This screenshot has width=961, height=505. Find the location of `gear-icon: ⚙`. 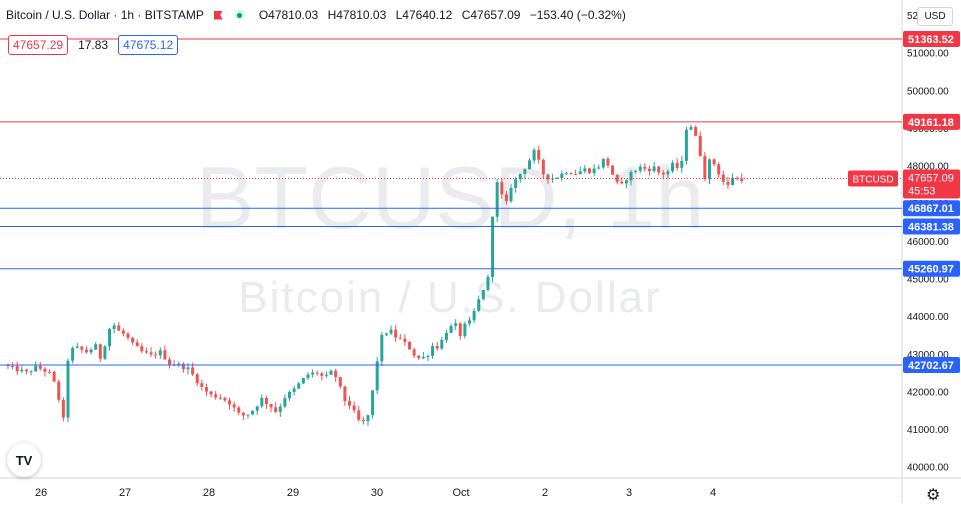

gear-icon: ⚙ is located at coordinates (933, 495).